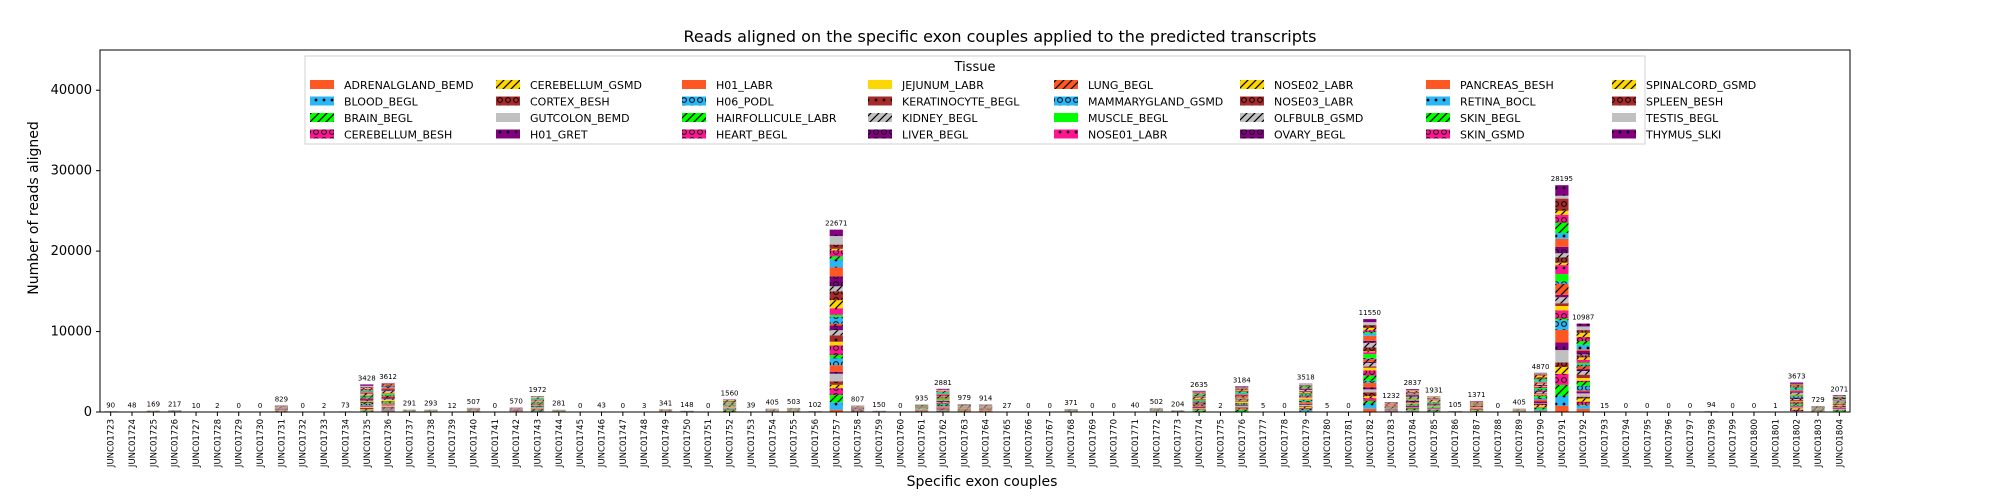 This screenshot has height=500, width=2000. What do you see at coordinates (923, 443) in the screenshot?
I see `x-tick-label: JUNC01761` at bounding box center [923, 443].